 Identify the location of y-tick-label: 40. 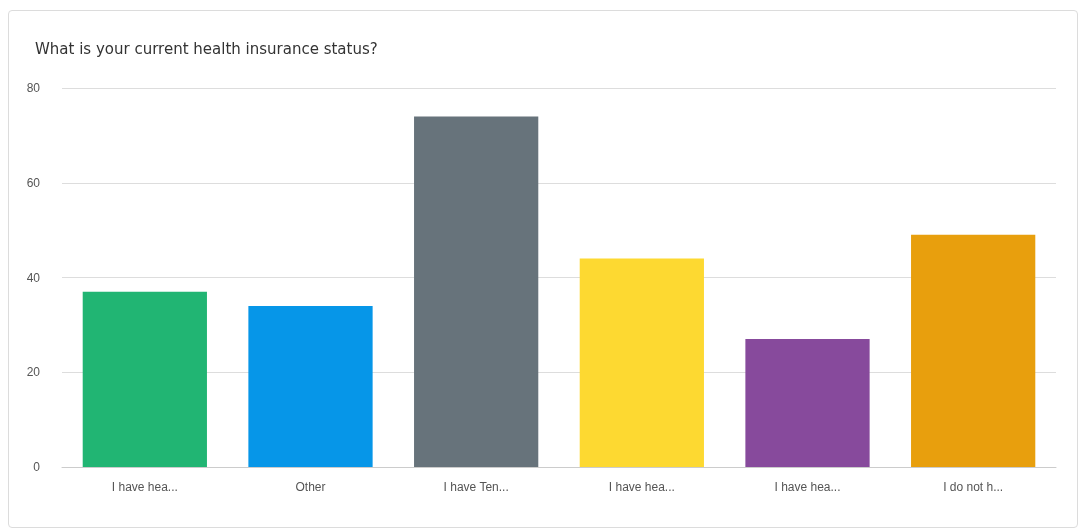
(33, 277).